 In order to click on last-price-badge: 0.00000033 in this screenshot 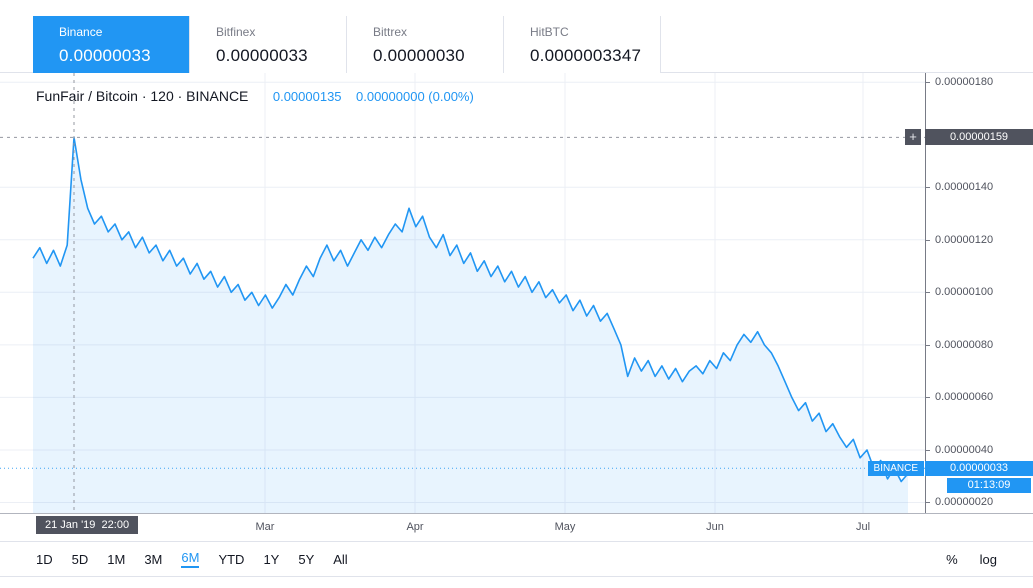, I will do `click(979, 468)`.